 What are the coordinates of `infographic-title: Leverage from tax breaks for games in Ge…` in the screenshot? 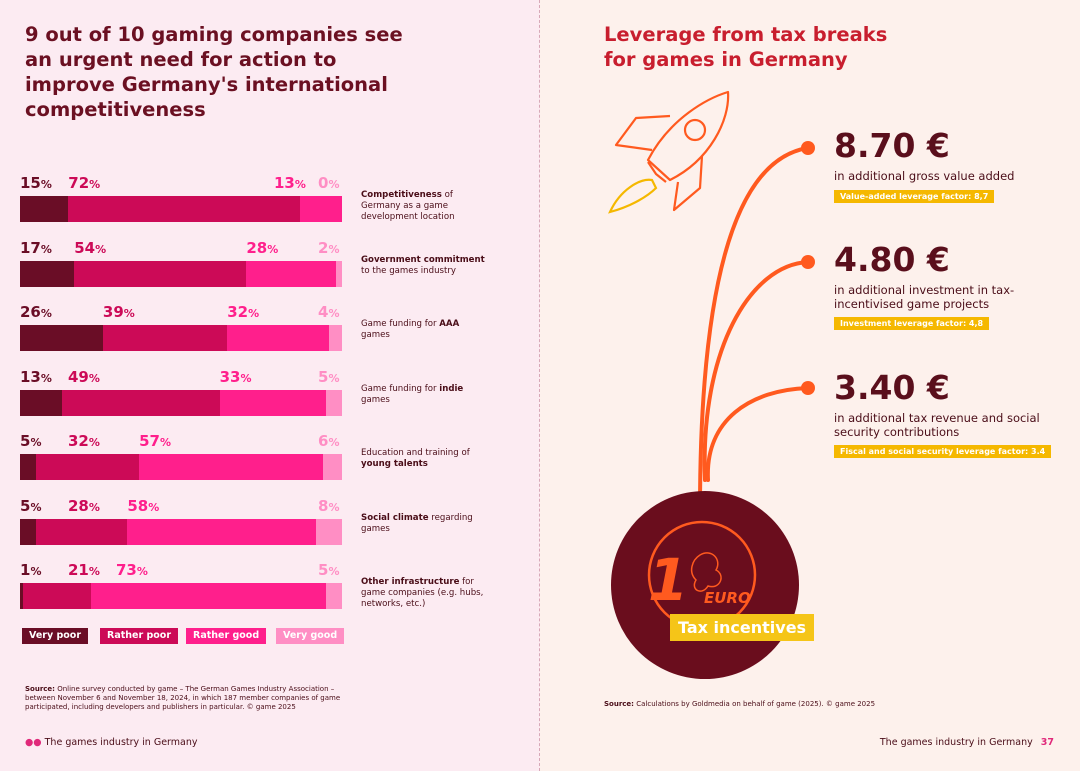 It's located at (746, 47).